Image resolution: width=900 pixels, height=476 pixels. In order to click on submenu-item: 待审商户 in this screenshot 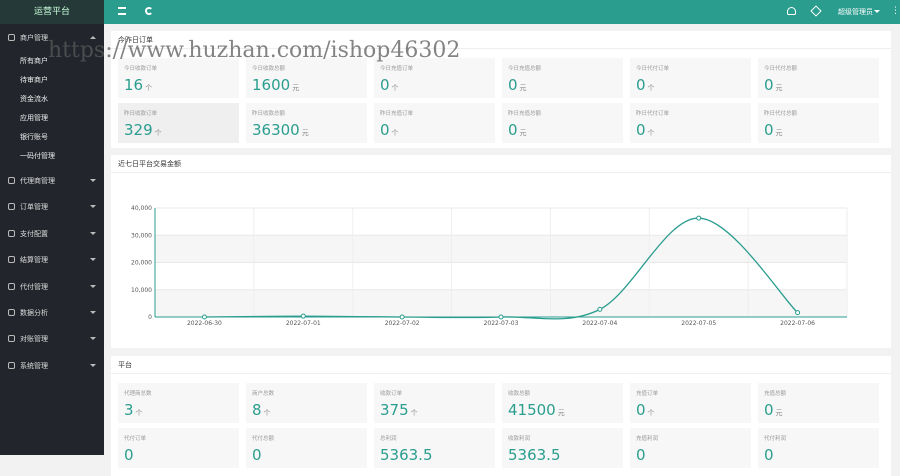, I will do `click(34, 80)`.